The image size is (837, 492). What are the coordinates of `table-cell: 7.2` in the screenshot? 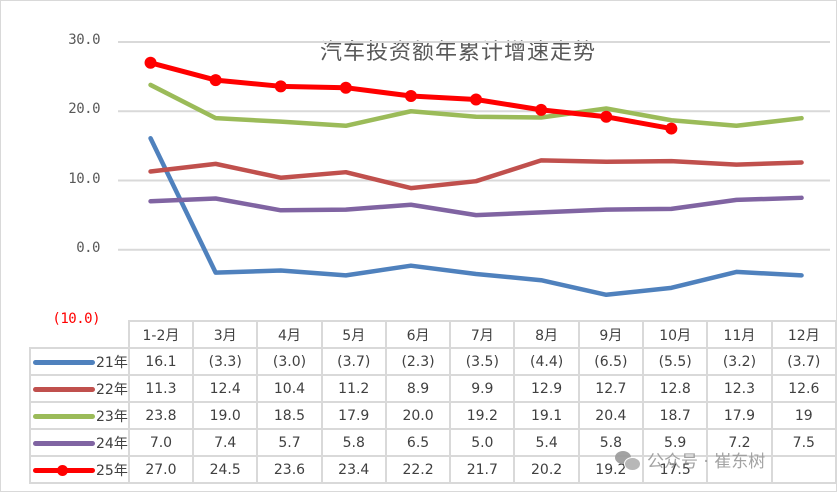 It's located at (739, 442).